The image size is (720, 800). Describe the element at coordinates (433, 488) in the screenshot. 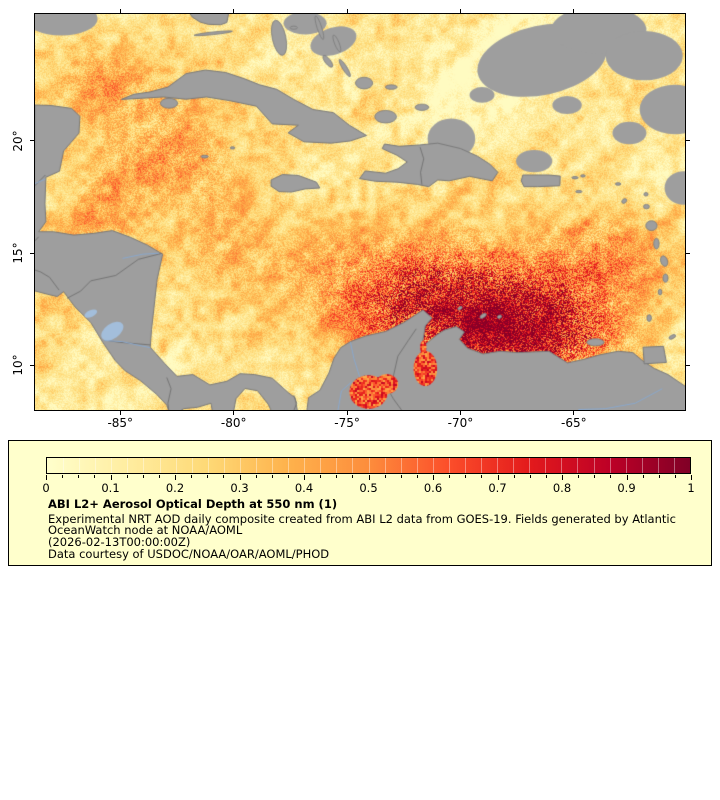

I see `colorbar-tick-label: 0.6` at that location.